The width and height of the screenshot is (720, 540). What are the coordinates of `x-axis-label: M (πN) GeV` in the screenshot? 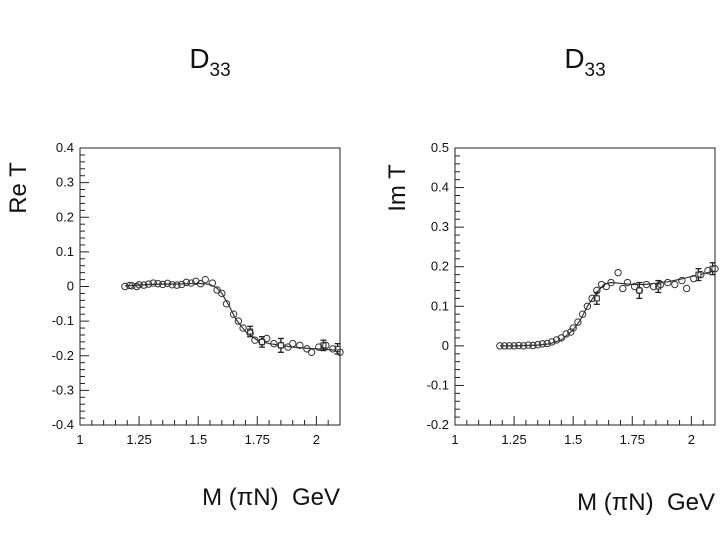 It's located at (646, 502).